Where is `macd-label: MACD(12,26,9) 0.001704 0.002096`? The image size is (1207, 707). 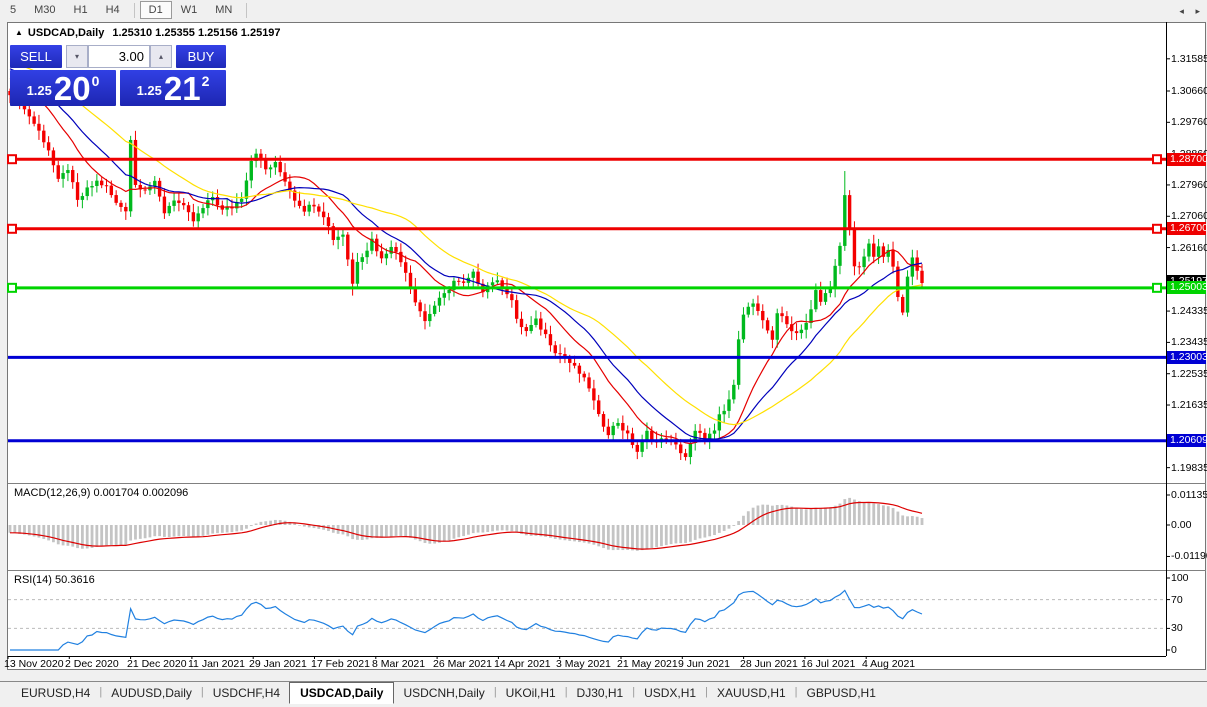
macd-label: MACD(12,26,9) 0.001704 0.002096 is located at coordinates (101, 493).